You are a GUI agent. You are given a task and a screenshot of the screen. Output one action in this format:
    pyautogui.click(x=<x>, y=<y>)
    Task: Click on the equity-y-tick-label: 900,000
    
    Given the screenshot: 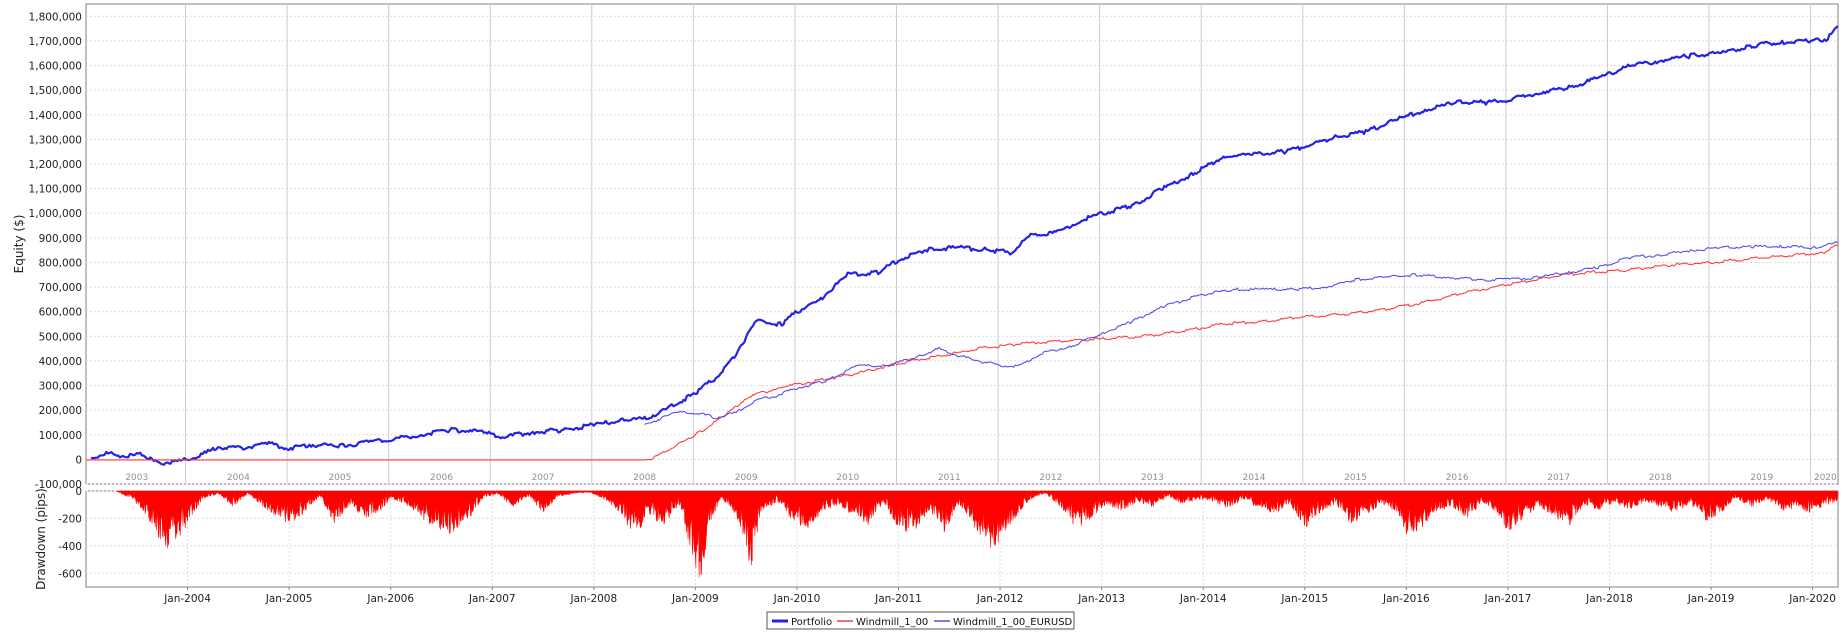 What is the action you would take?
    pyautogui.click(x=60, y=239)
    